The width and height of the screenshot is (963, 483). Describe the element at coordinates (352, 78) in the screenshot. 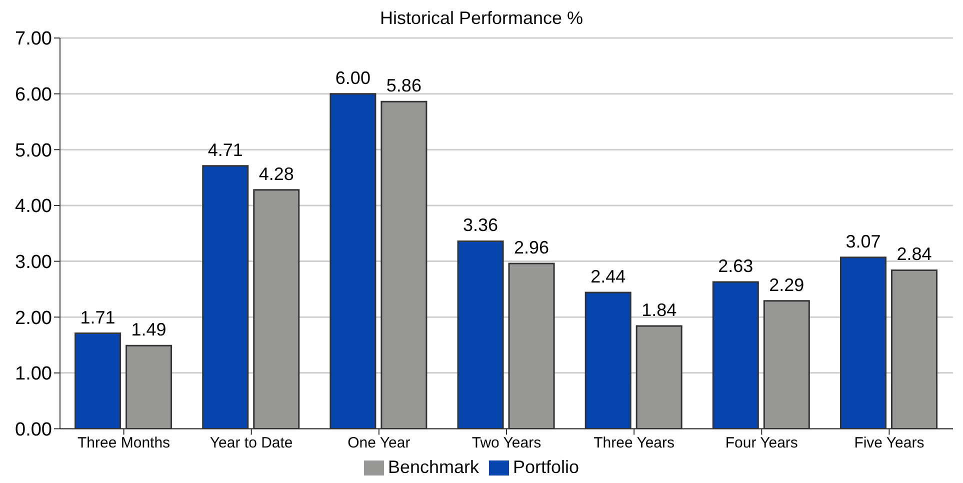

I see `data-label: 6.00` at that location.